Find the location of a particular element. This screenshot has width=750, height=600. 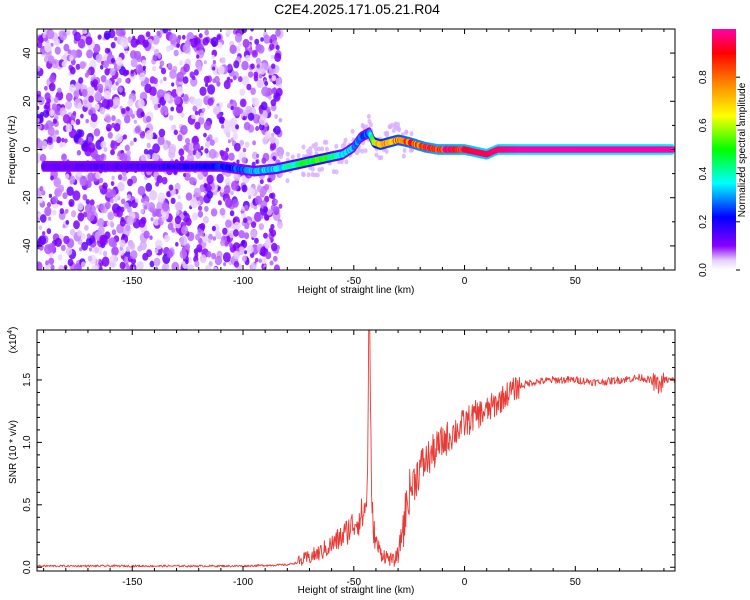

x-tick-label: -100 is located at coordinates (243, 281).